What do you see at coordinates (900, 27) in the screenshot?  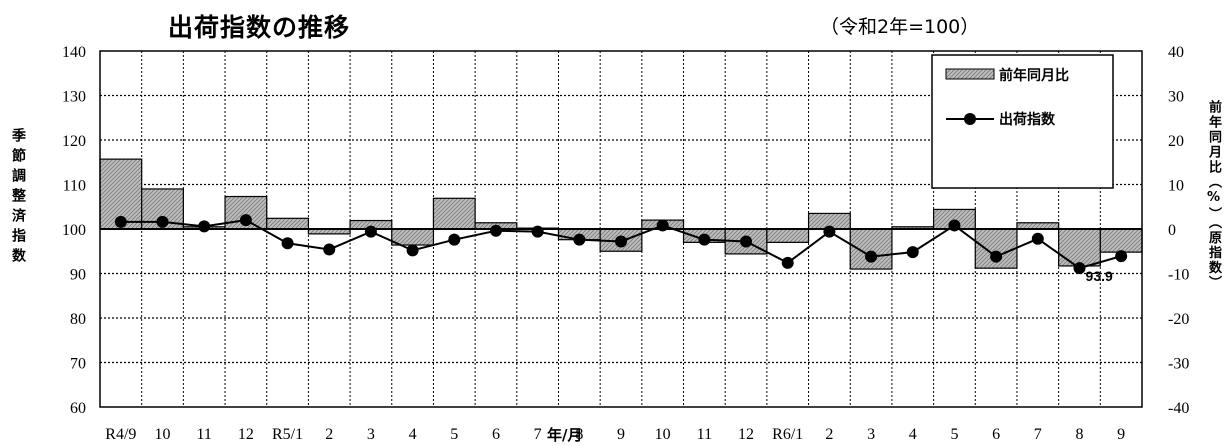 I see `chart-subtitle: （令和2年=100）` at bounding box center [900, 27].